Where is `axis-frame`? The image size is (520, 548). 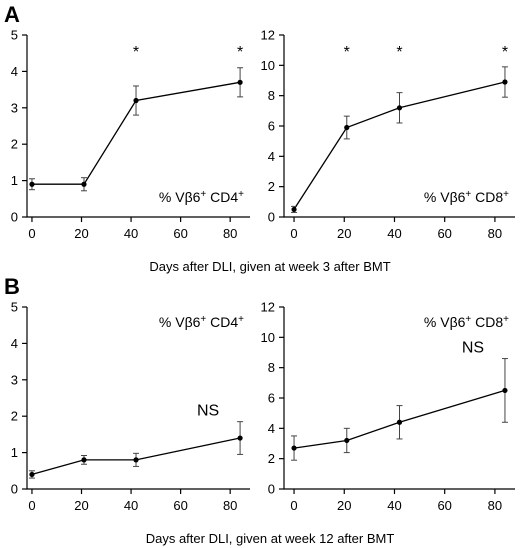 axis-frame is located at coordinates (138, 398).